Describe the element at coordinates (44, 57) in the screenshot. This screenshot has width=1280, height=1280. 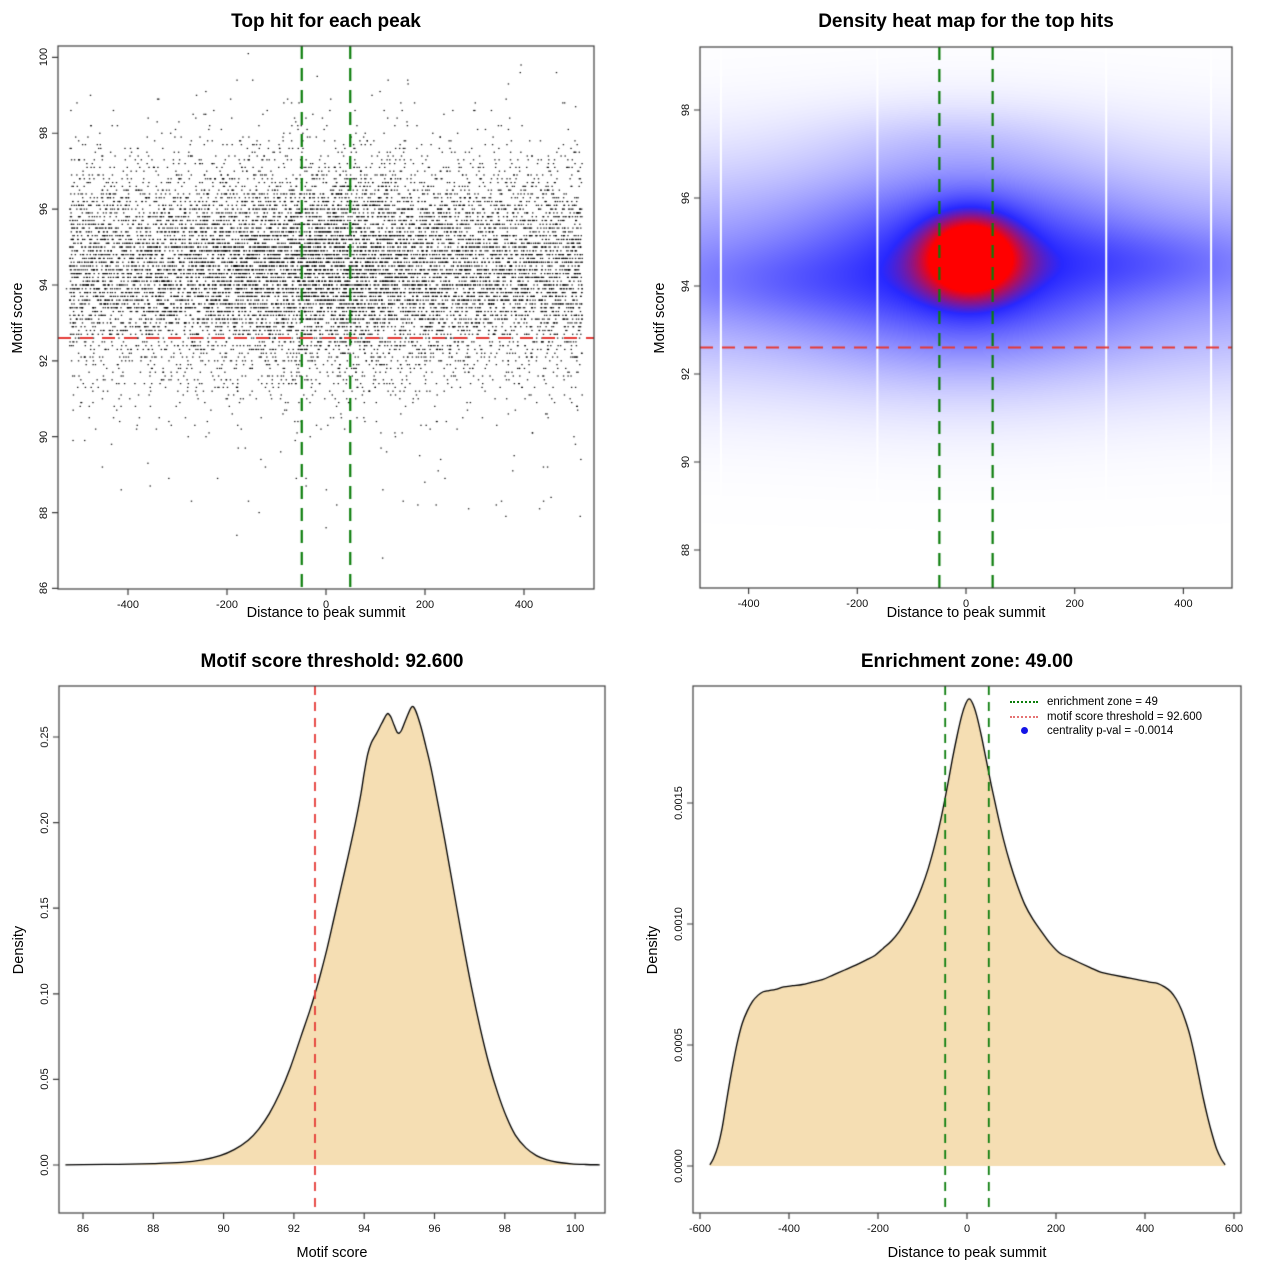
I see `y-axis-tick-label: 100` at that location.